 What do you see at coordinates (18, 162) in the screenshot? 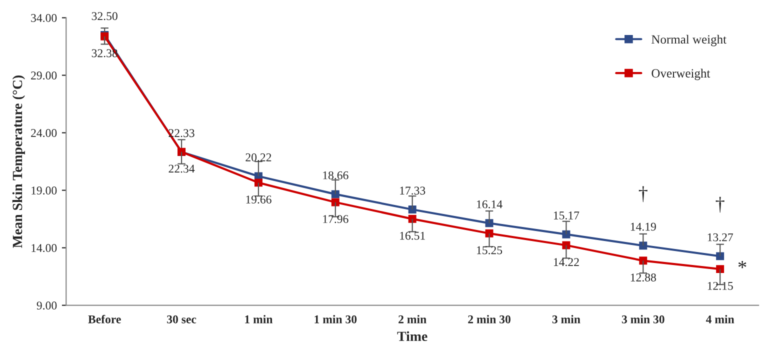
I see `y-axis-title: Mean Skin Temperature (°C)` at bounding box center [18, 162].